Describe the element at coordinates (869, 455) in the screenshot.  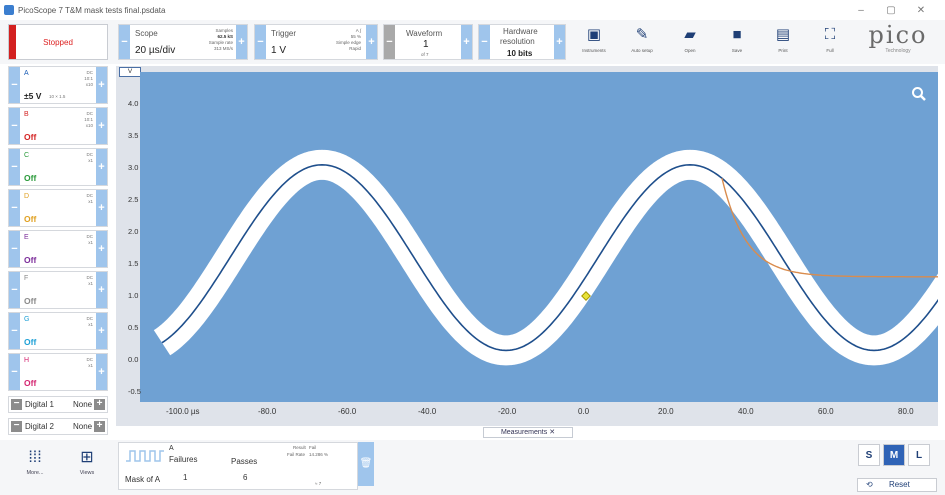
I see `size-small-button: S` at that location.